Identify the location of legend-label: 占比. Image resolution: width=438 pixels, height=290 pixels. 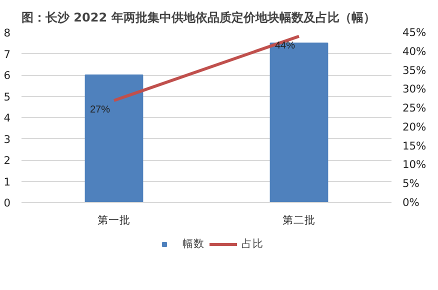
(253, 244).